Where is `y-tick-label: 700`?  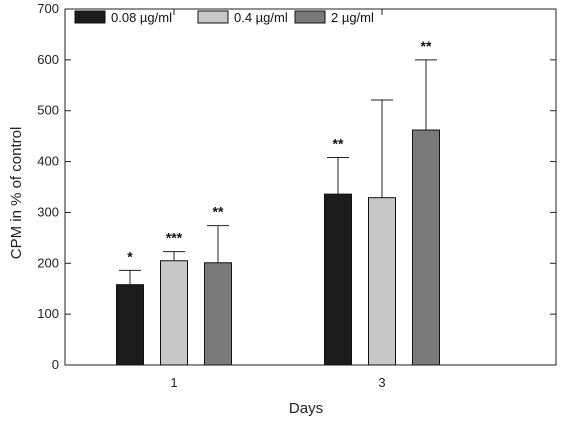 y-tick-label: 700 is located at coordinates (48, 8).